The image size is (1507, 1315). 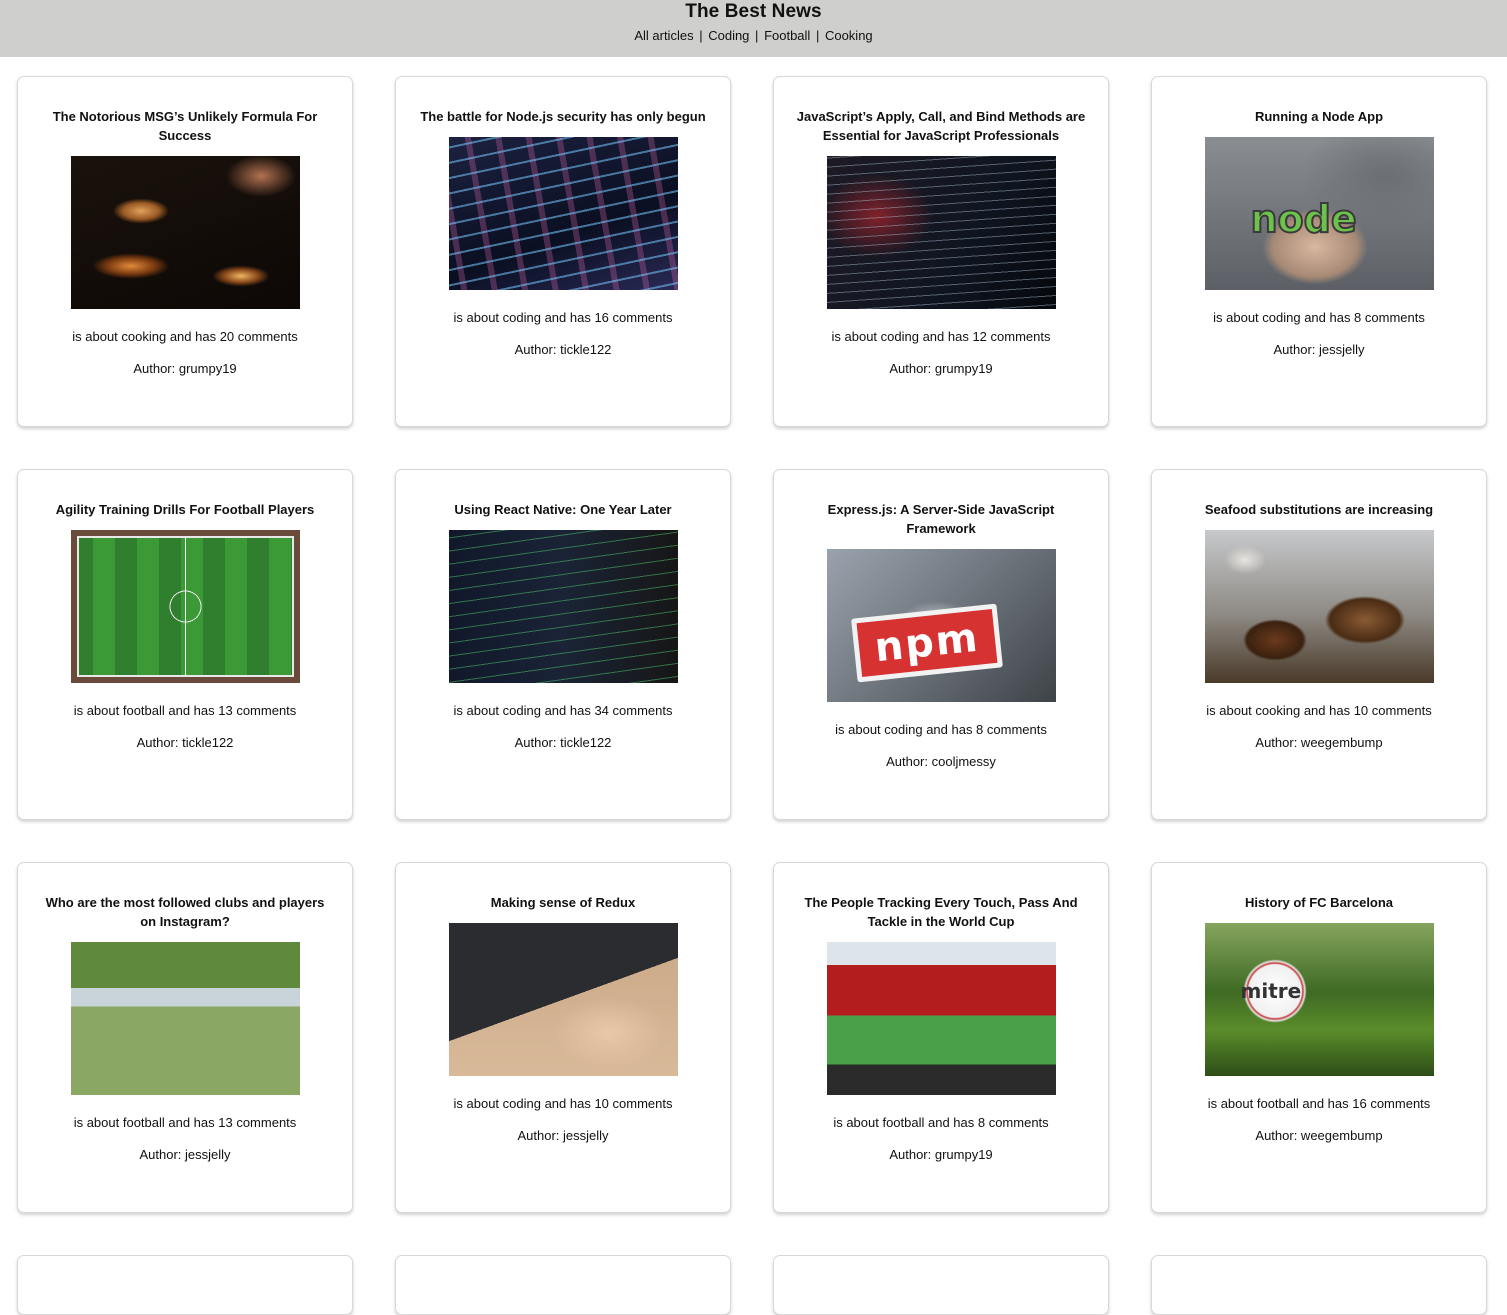 I want to click on node-logo-text: node, so click(x=1303, y=219).